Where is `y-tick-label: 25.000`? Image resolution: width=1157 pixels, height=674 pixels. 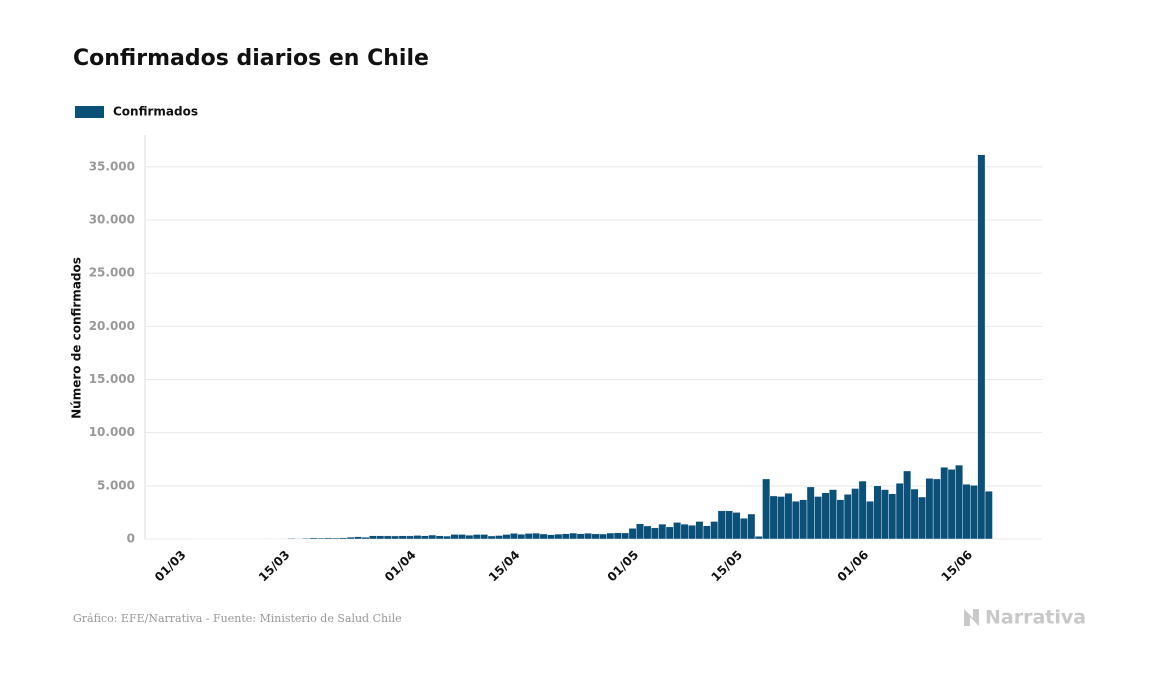
y-tick-label: 25.000 is located at coordinates (112, 273).